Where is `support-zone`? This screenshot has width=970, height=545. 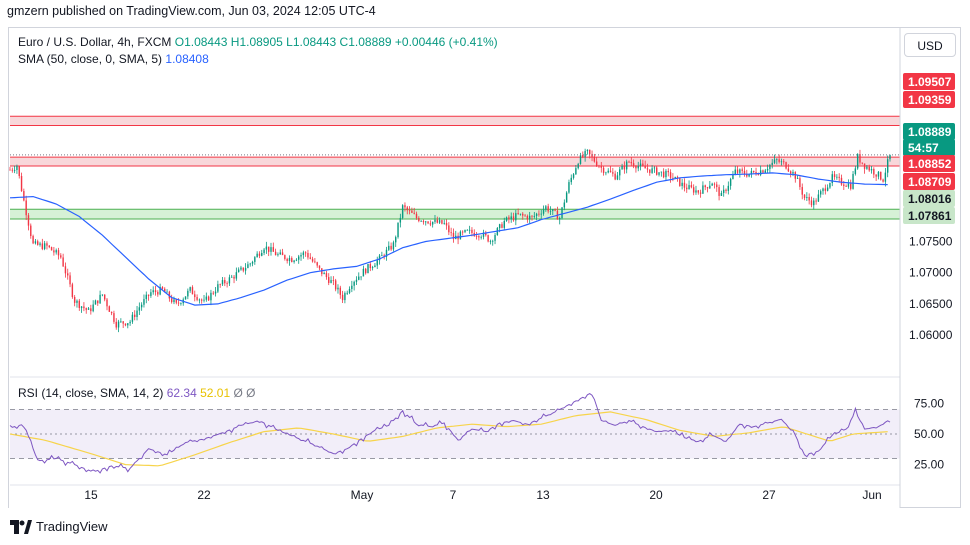 support-zone is located at coordinates (455, 214).